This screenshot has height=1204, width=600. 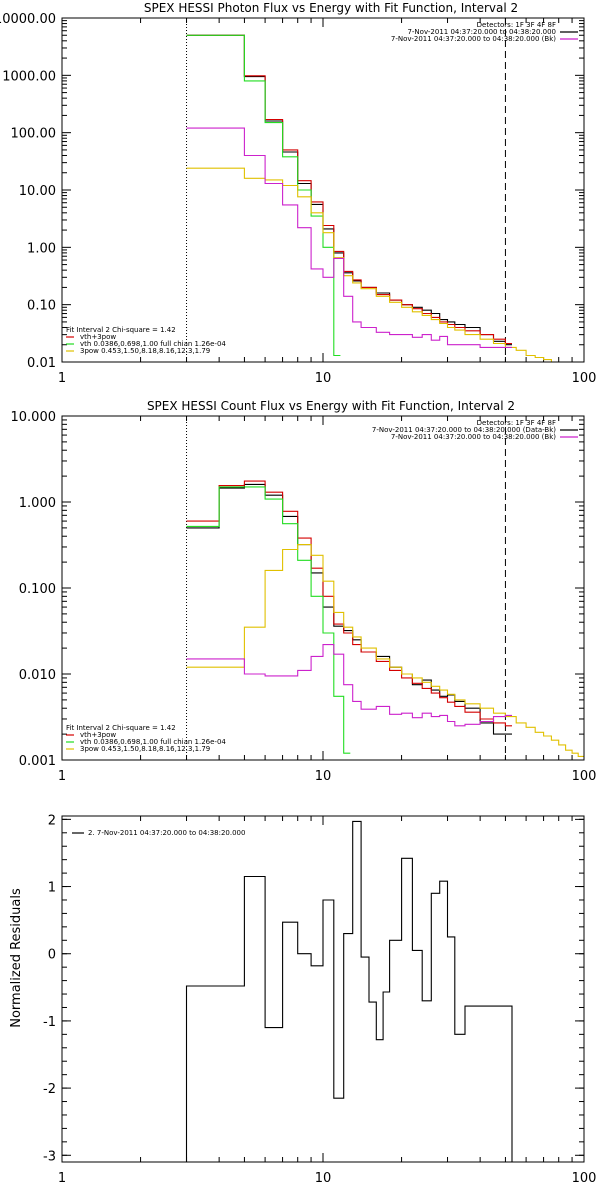 What do you see at coordinates (29, 76) in the screenshot?
I see `y-tick-label: 1000.00` at bounding box center [29, 76].